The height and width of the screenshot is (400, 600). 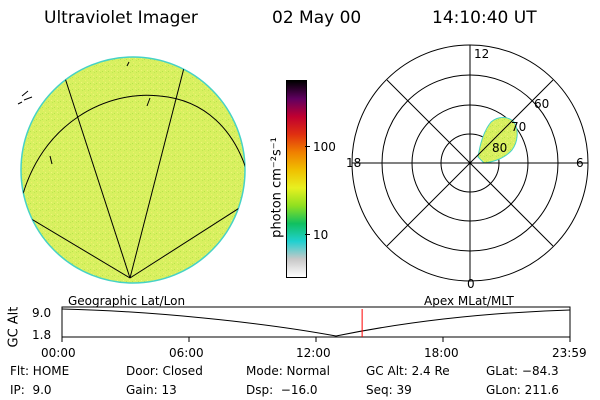 I want to click on info-gc-alt: GC Alt: 2.4 Re, so click(x=408, y=371).